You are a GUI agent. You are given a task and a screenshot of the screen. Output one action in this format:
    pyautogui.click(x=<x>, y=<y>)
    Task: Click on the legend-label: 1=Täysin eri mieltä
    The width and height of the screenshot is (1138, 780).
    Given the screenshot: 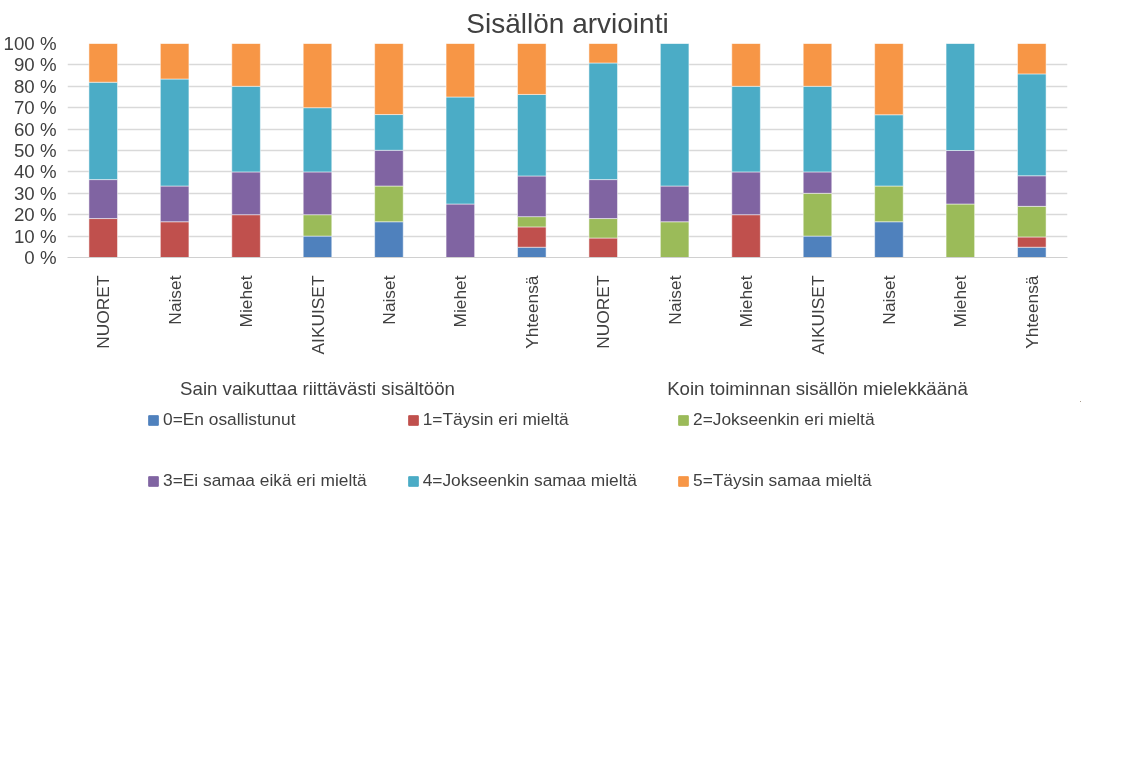 What is the action you would take?
    pyautogui.click(x=495, y=419)
    